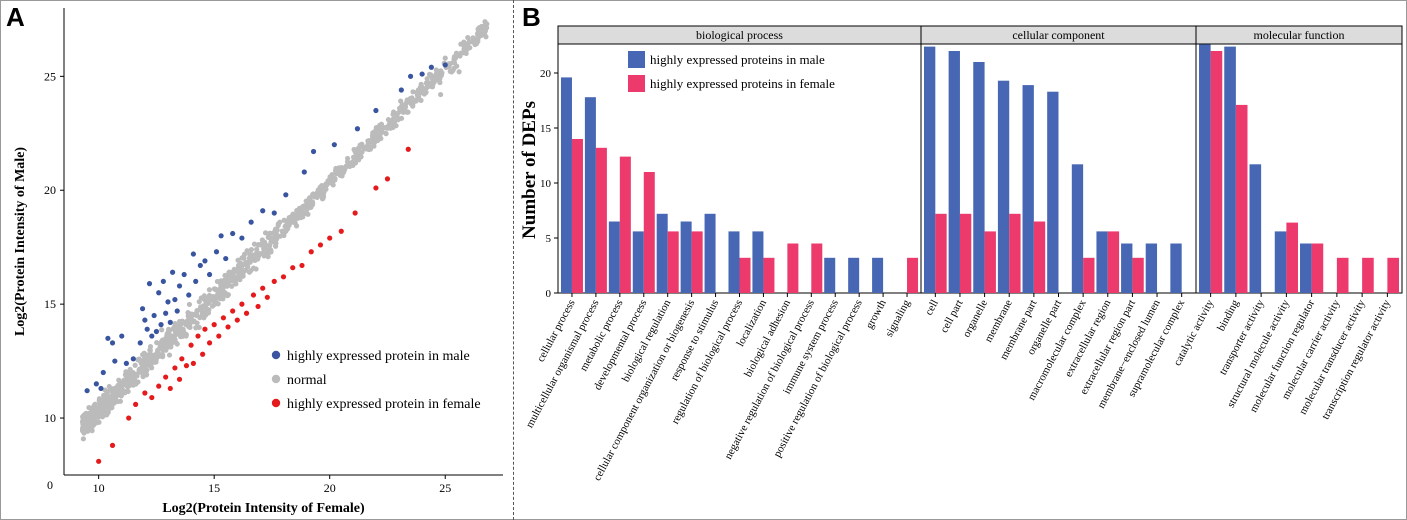  Describe the element at coordinates (330, 488) in the screenshot. I see `scatter-x-tick-label: 20` at that location.